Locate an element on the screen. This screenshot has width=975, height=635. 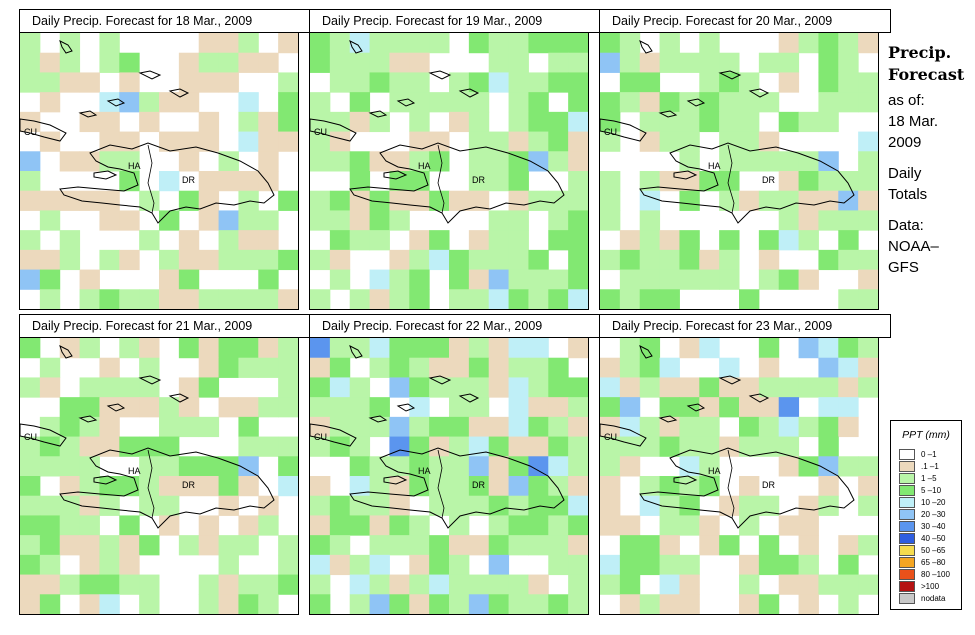
country-label-haiti: HA is located at coordinates (714, 166).